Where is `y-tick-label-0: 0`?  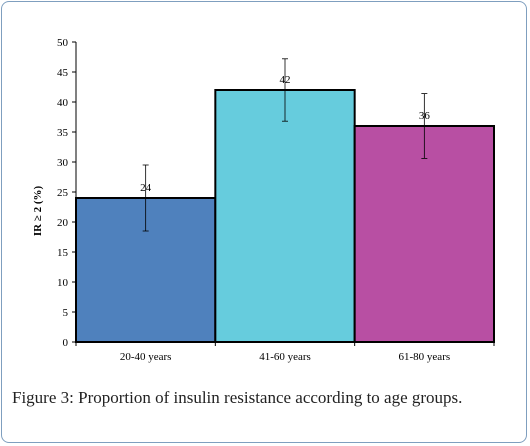
y-tick-label-0: 0 is located at coordinates (66, 343).